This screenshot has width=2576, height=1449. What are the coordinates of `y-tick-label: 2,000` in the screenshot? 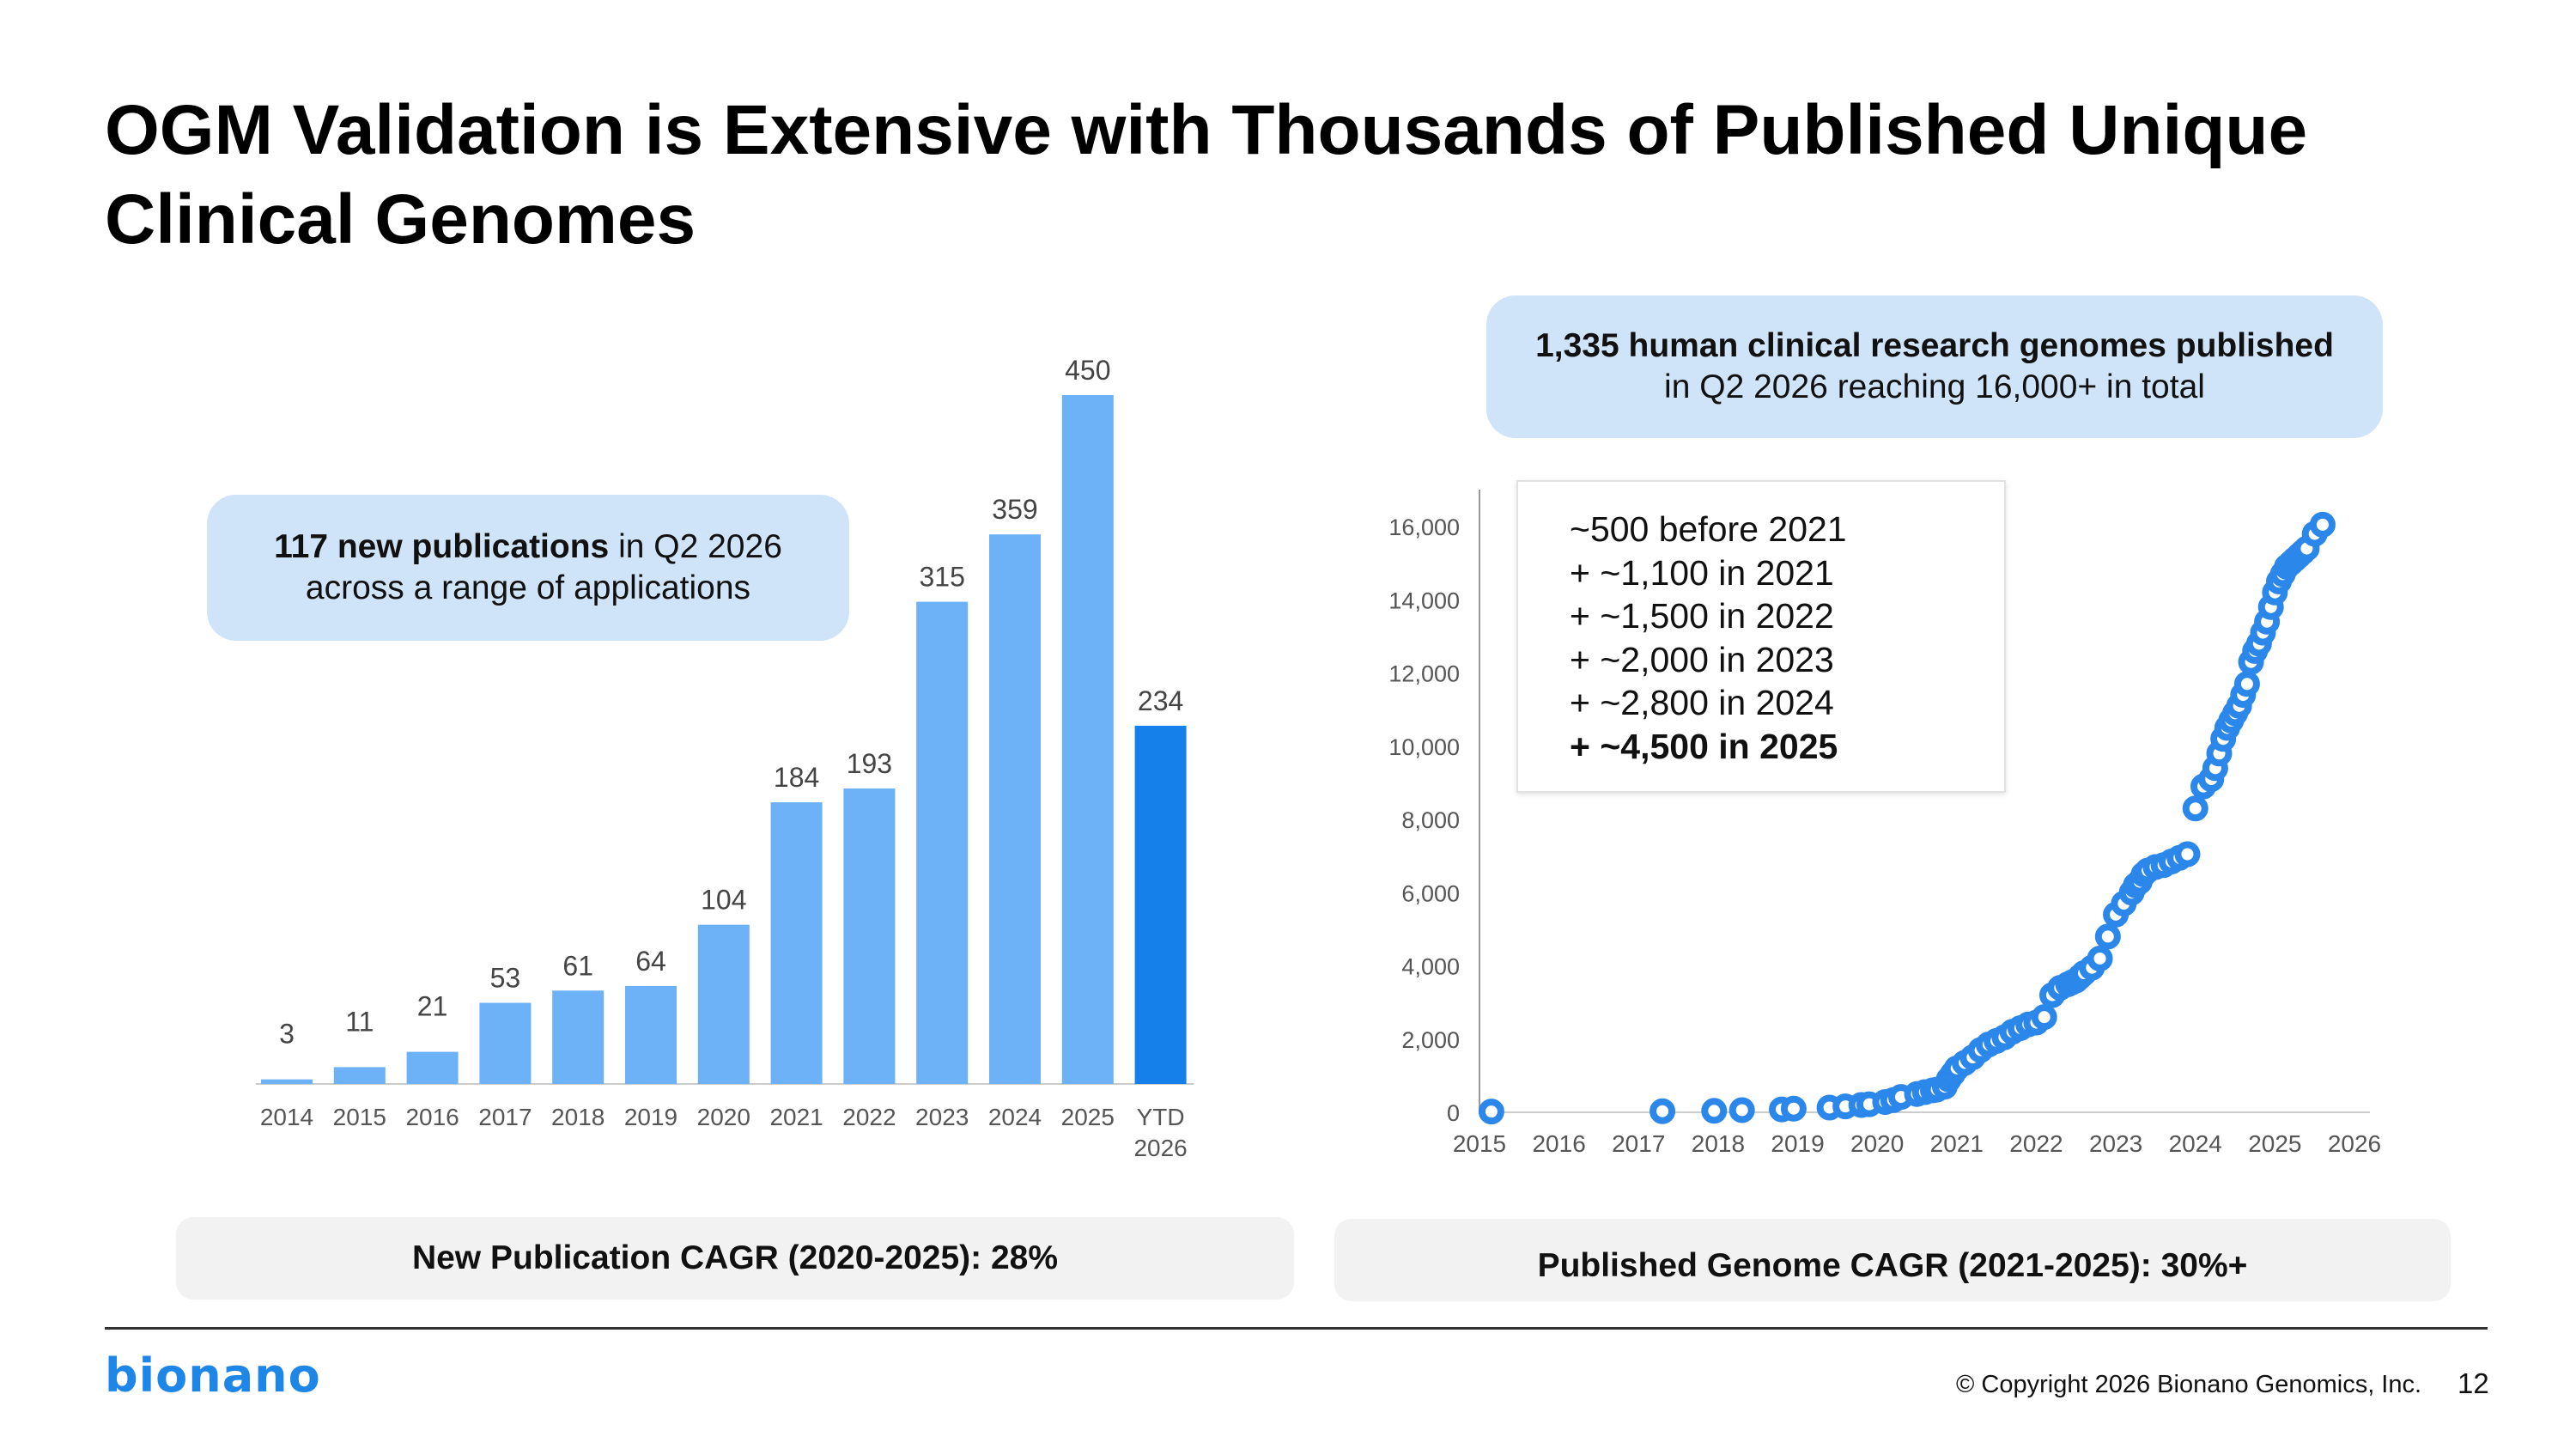 It's located at (1430, 1040).